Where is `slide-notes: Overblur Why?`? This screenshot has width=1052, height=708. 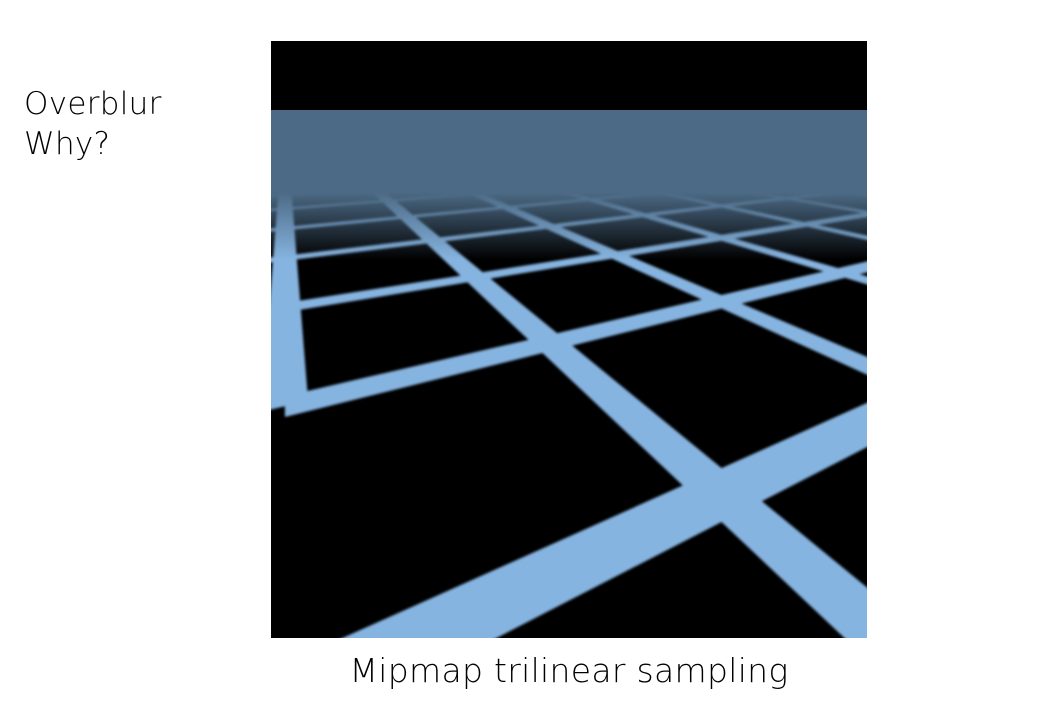 slide-notes: Overblur Why? is located at coordinates (93, 124).